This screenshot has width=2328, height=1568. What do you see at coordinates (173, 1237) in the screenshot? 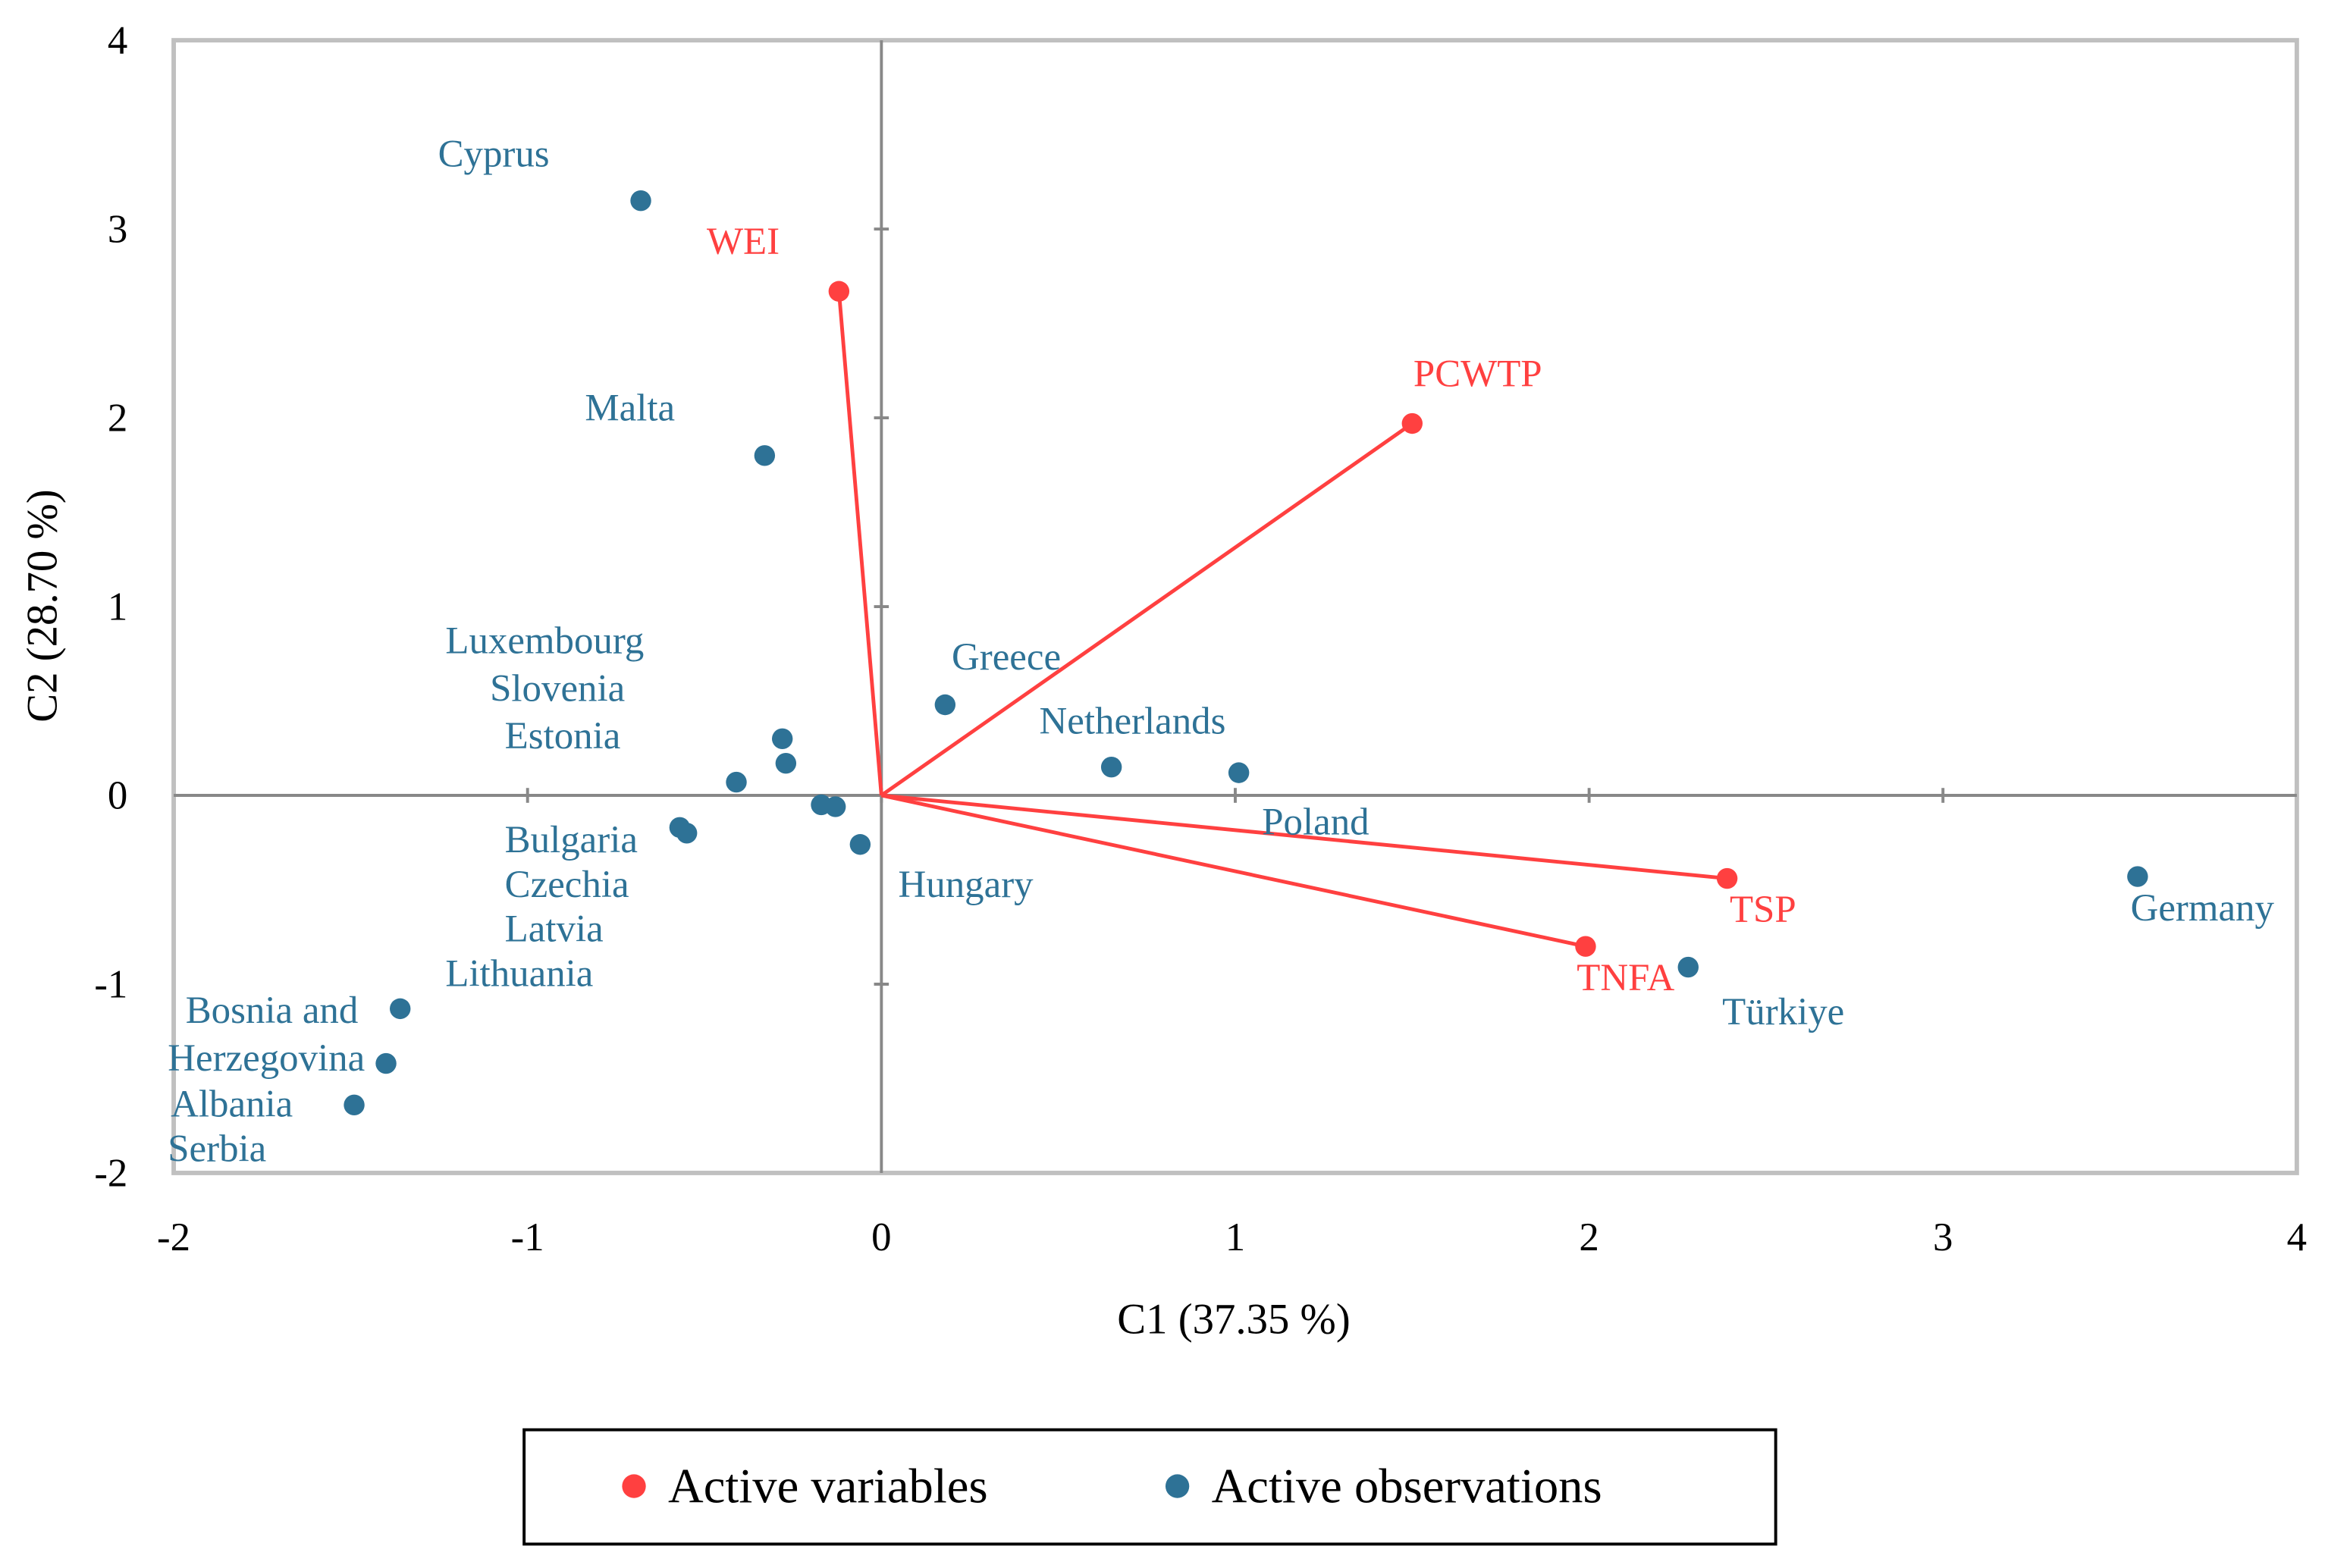
I see `x-tick-label: -2` at bounding box center [173, 1237].